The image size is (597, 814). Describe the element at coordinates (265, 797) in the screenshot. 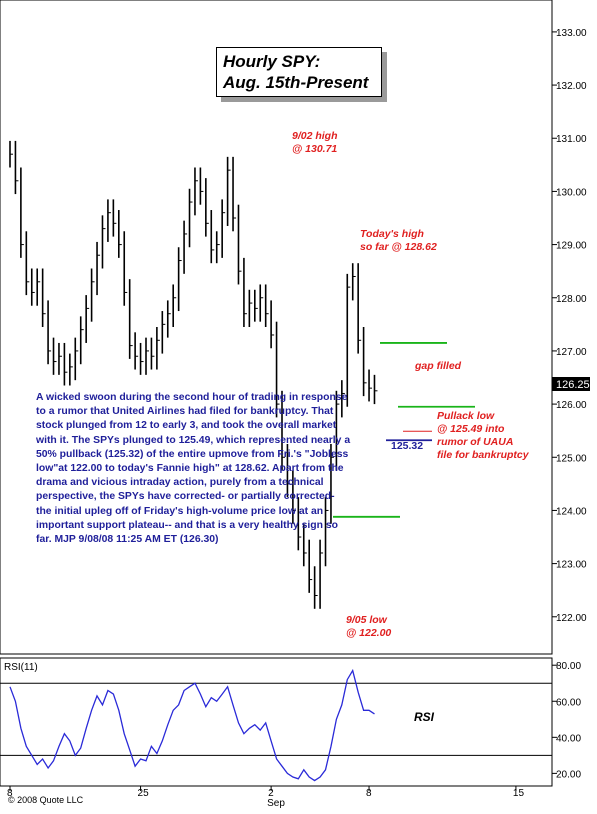

I see `x-axis: 8 25 2 8 15 Sep` at that location.